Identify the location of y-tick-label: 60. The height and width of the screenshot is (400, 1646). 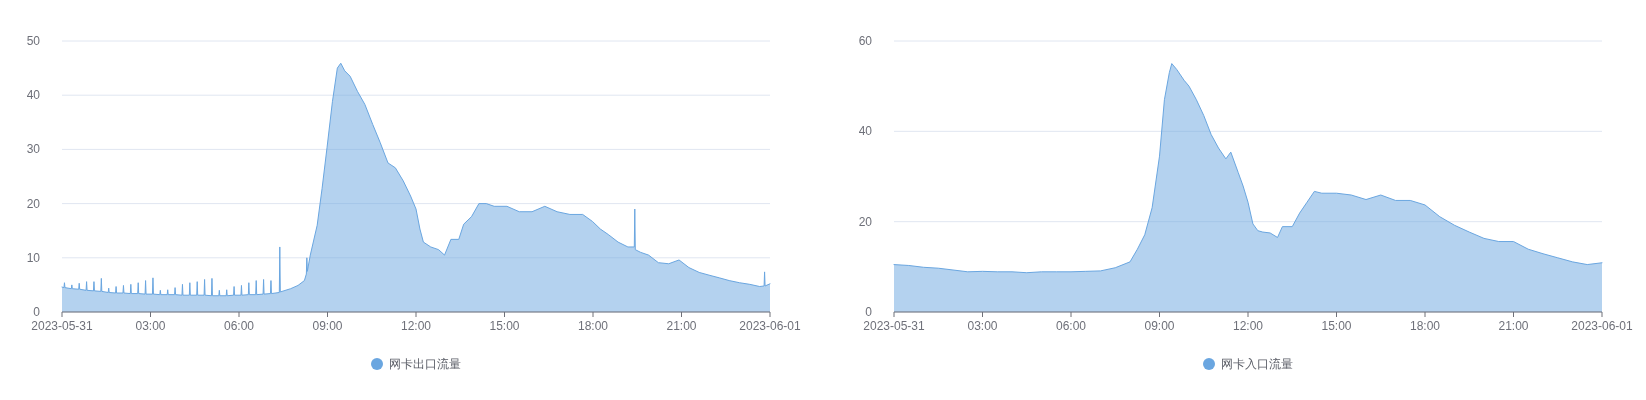
(865, 41).